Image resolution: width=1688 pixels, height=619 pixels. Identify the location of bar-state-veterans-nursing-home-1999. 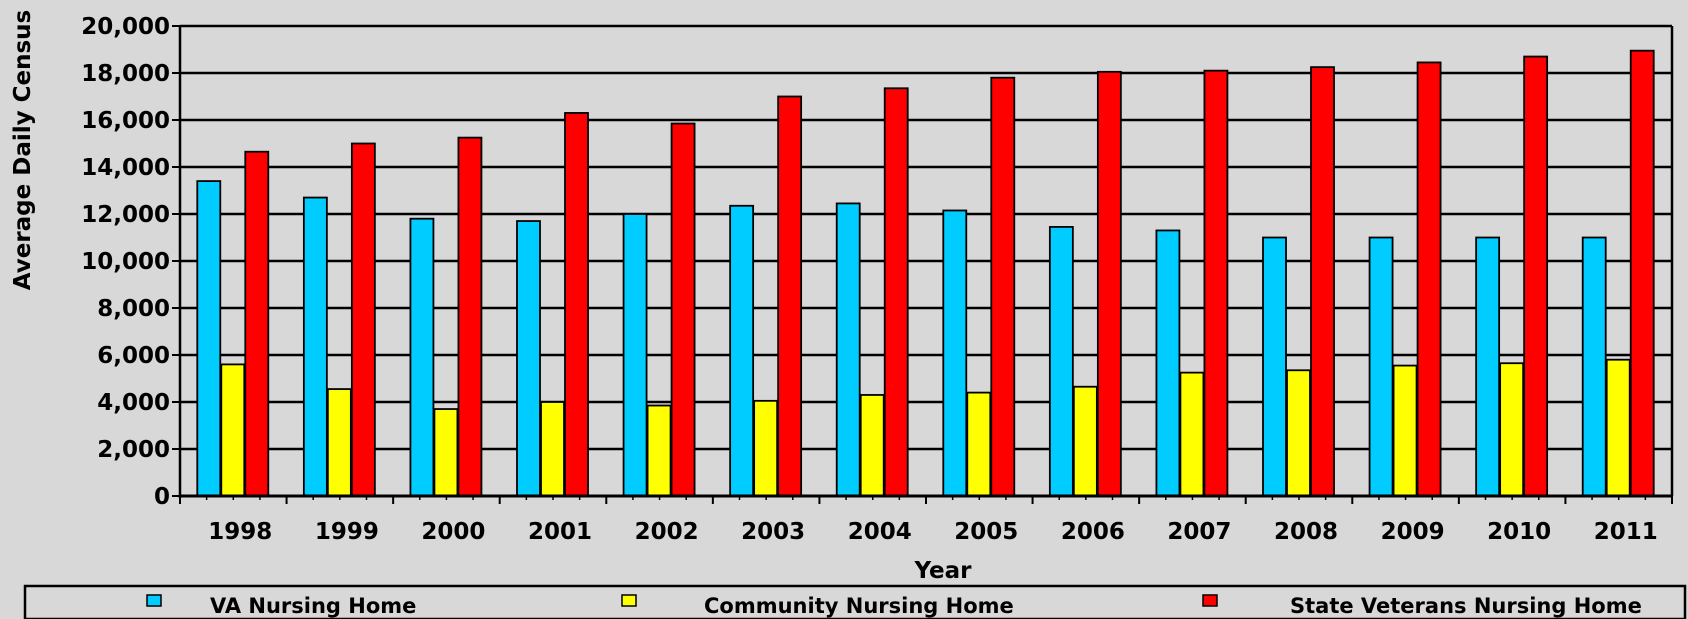
(363, 319).